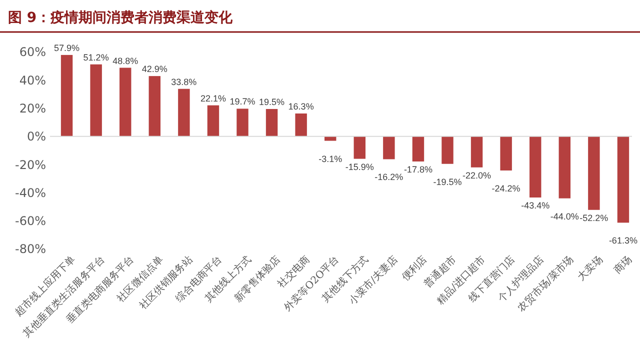 This screenshot has width=640, height=341. Describe the element at coordinates (243, 101) in the screenshot. I see `data-label: 19.7%` at that location.